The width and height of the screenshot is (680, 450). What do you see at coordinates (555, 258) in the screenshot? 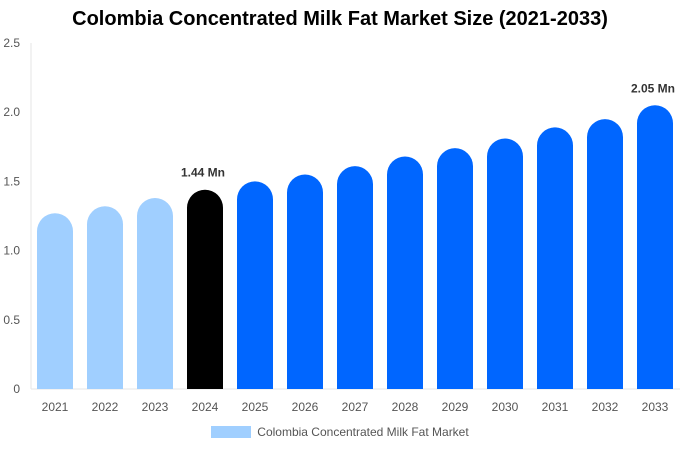
I see `bar-2031` at bounding box center [555, 258].